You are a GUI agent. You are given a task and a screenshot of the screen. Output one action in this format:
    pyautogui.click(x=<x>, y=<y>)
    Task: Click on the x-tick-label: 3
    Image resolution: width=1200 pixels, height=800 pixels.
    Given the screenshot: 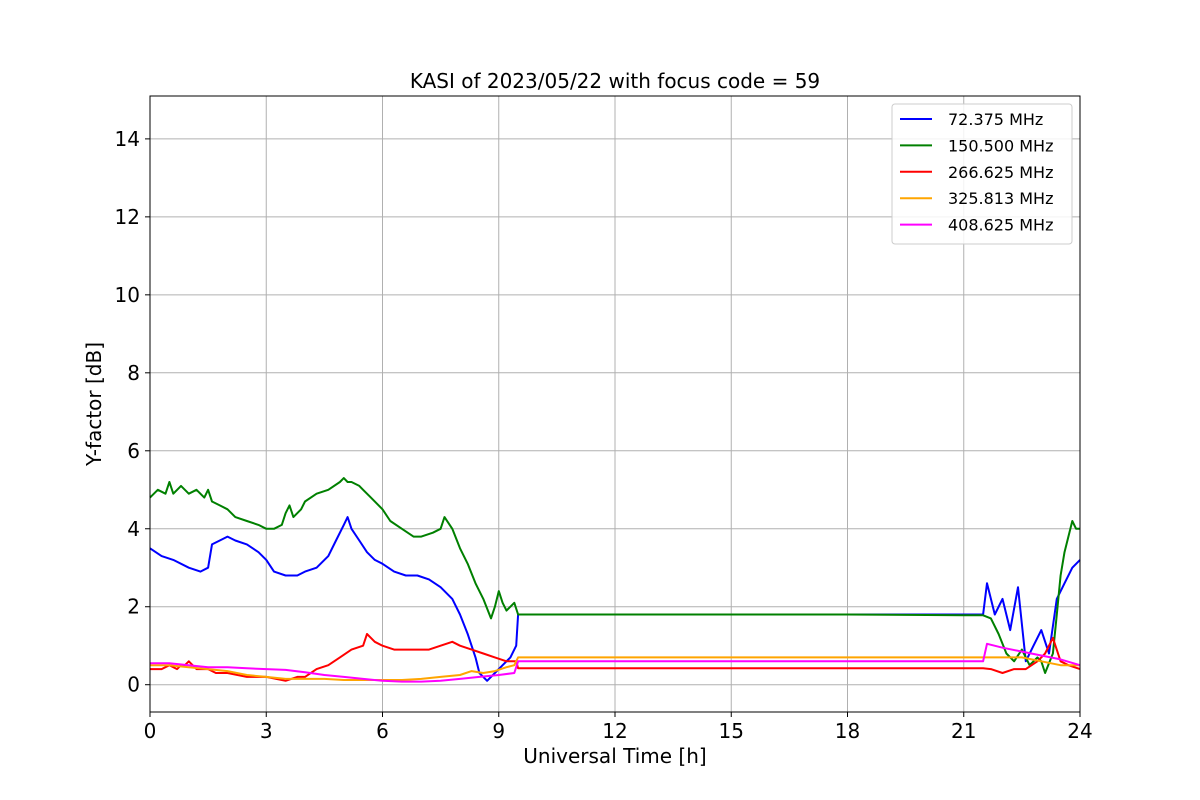 What is the action you would take?
    pyautogui.click(x=266, y=731)
    